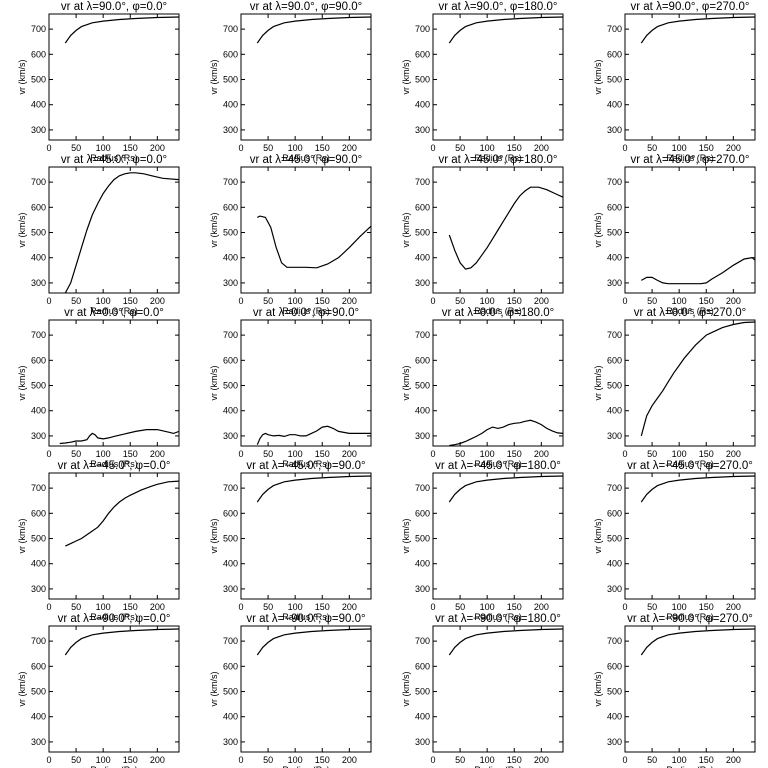  What do you see at coordinates (498, 466) in the screenshot?
I see `panel-title: vr at λ=−45.0°, φ=180.0°` at bounding box center [498, 466].